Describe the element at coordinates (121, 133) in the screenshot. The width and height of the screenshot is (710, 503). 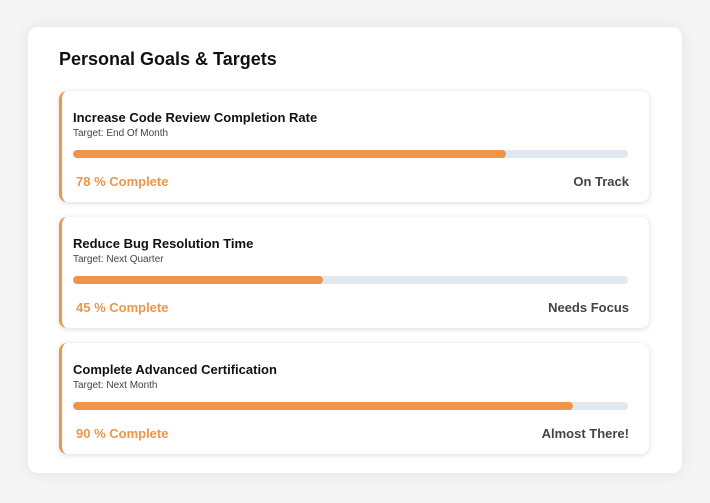
I see `goal-target: Target: End Of Month` at that location.